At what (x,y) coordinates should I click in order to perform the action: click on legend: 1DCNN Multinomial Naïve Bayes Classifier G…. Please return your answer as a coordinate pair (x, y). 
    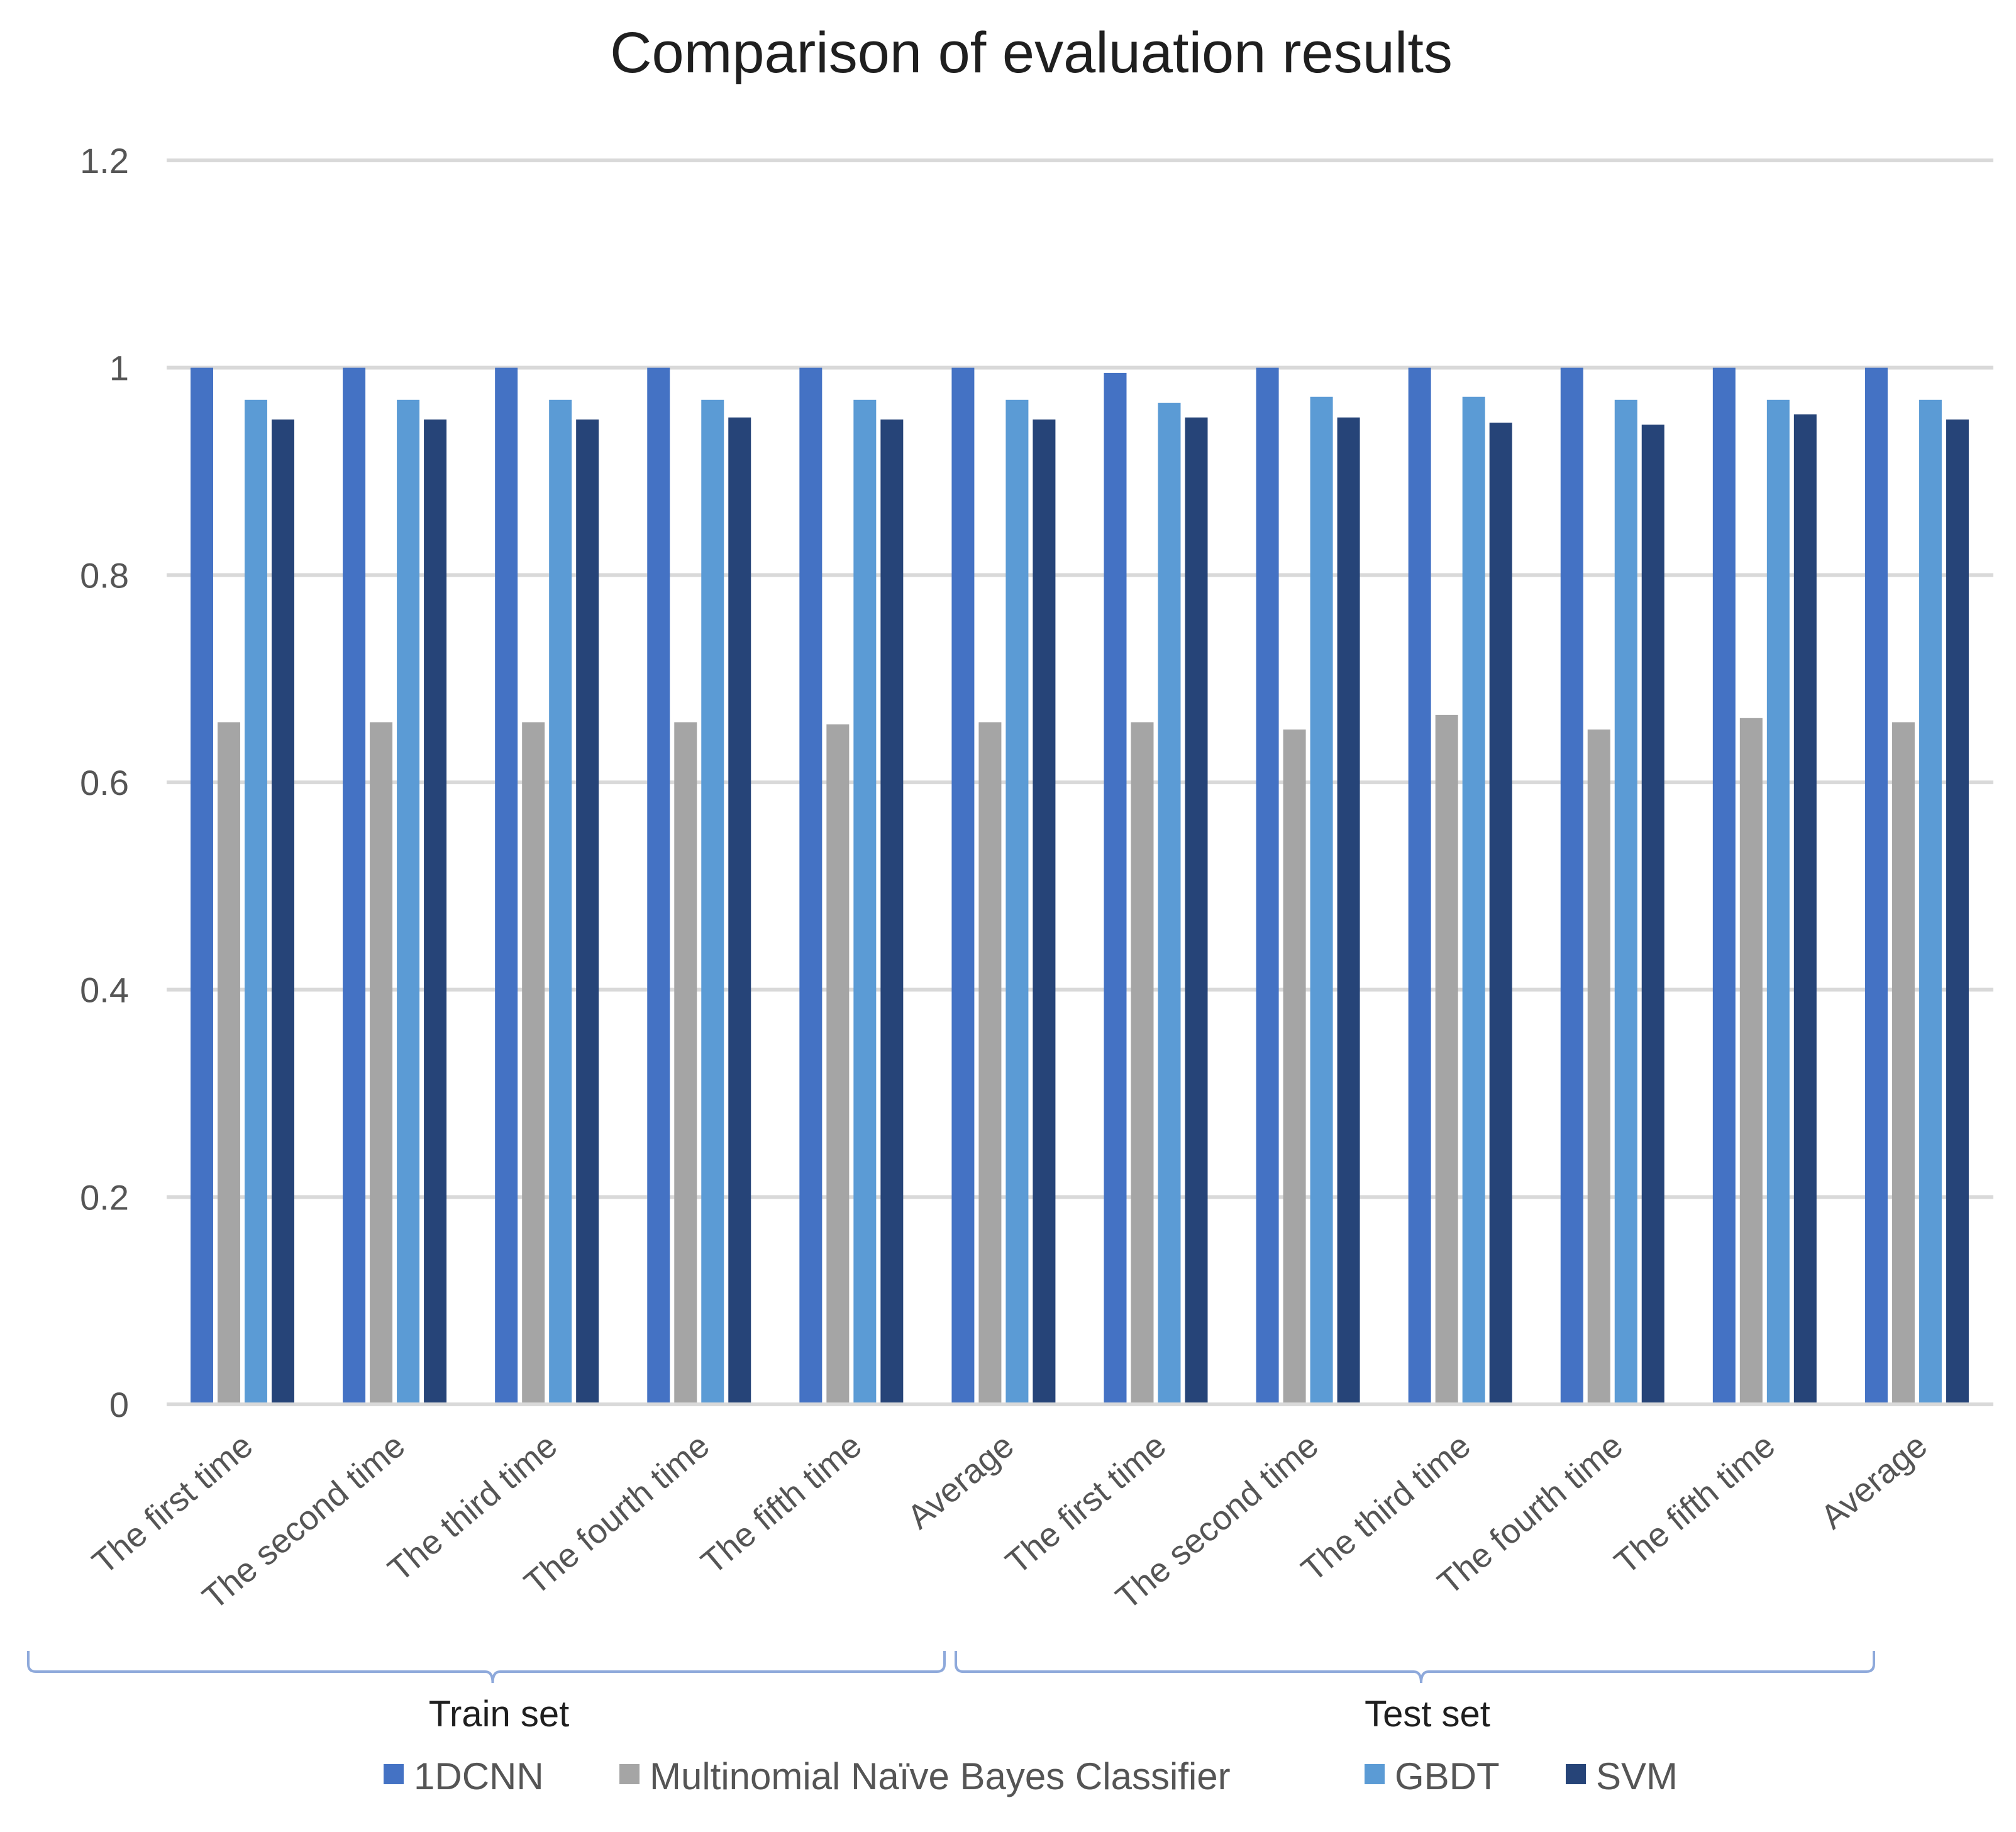
    Looking at the image, I should click on (1031, 1776).